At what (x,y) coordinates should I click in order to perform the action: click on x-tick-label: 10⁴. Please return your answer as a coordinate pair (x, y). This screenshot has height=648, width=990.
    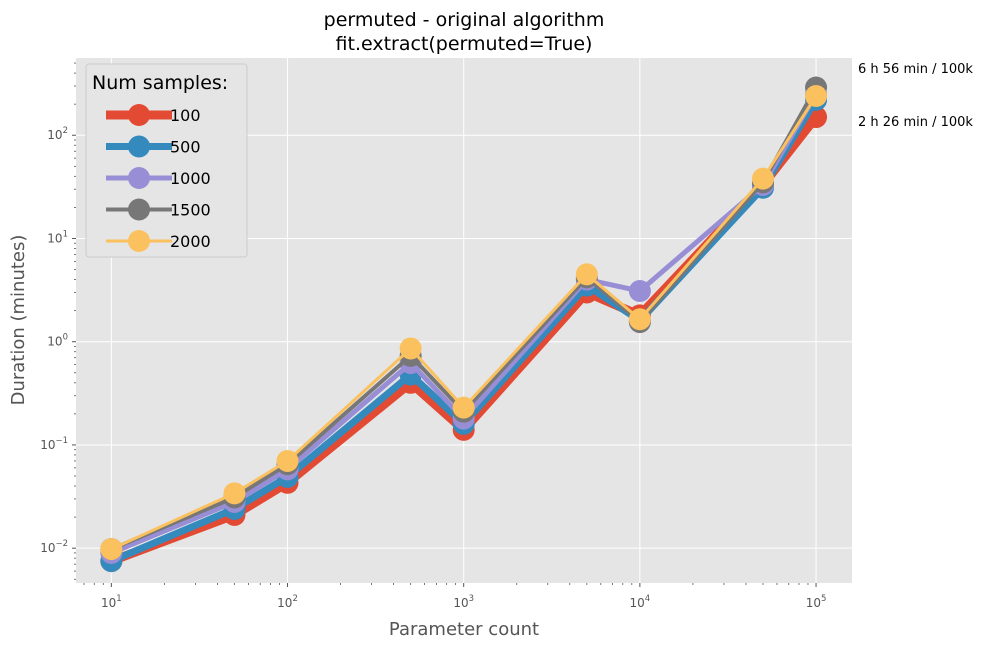
    Looking at the image, I should click on (640, 602).